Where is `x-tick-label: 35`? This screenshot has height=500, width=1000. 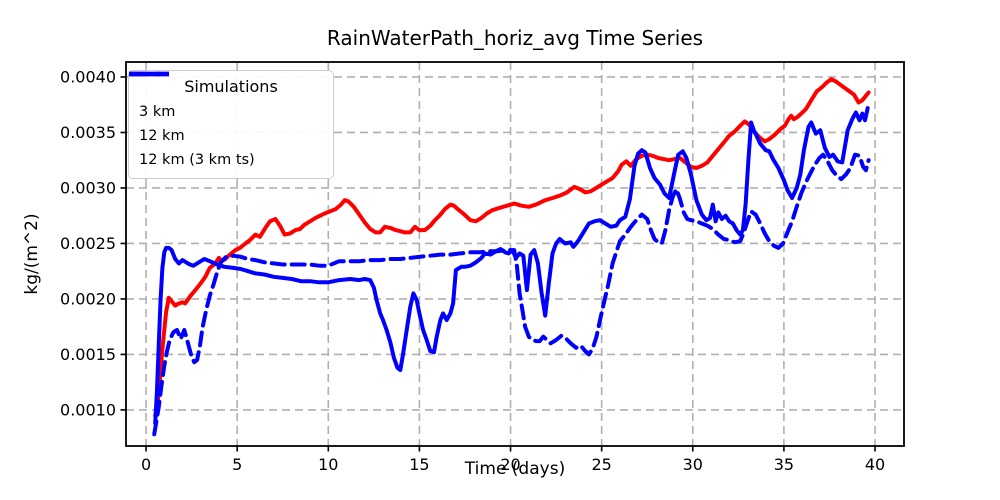 x-tick-label: 35 is located at coordinates (784, 464).